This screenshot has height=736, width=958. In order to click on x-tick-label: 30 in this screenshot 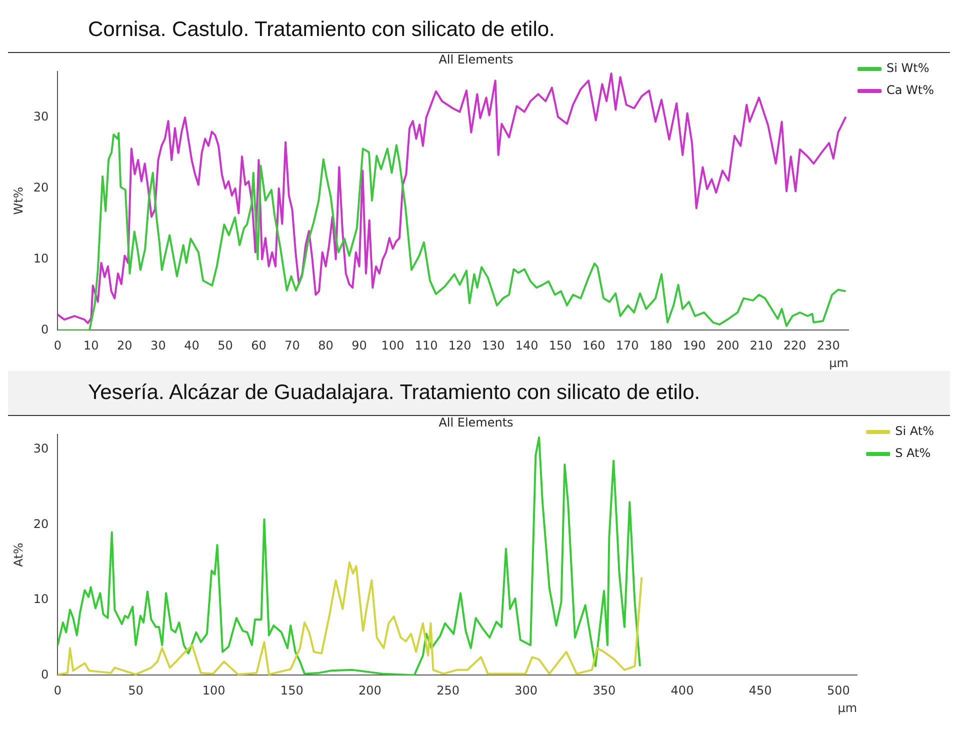, I will do `click(158, 345)`.